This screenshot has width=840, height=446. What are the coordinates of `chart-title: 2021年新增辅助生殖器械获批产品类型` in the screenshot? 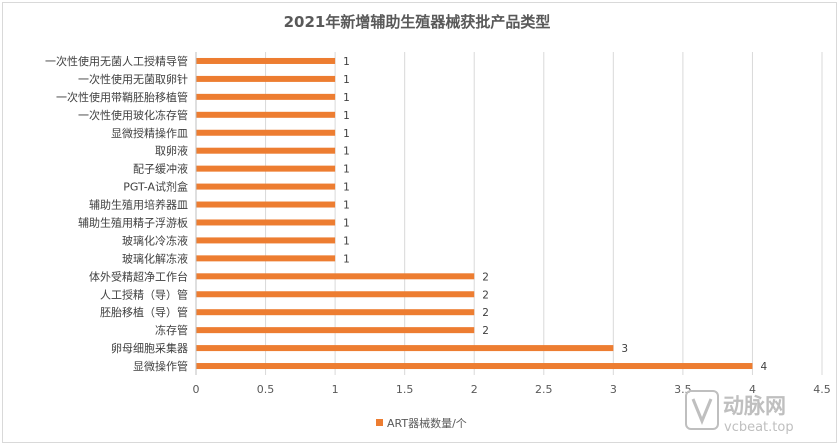 It's located at (417, 22).